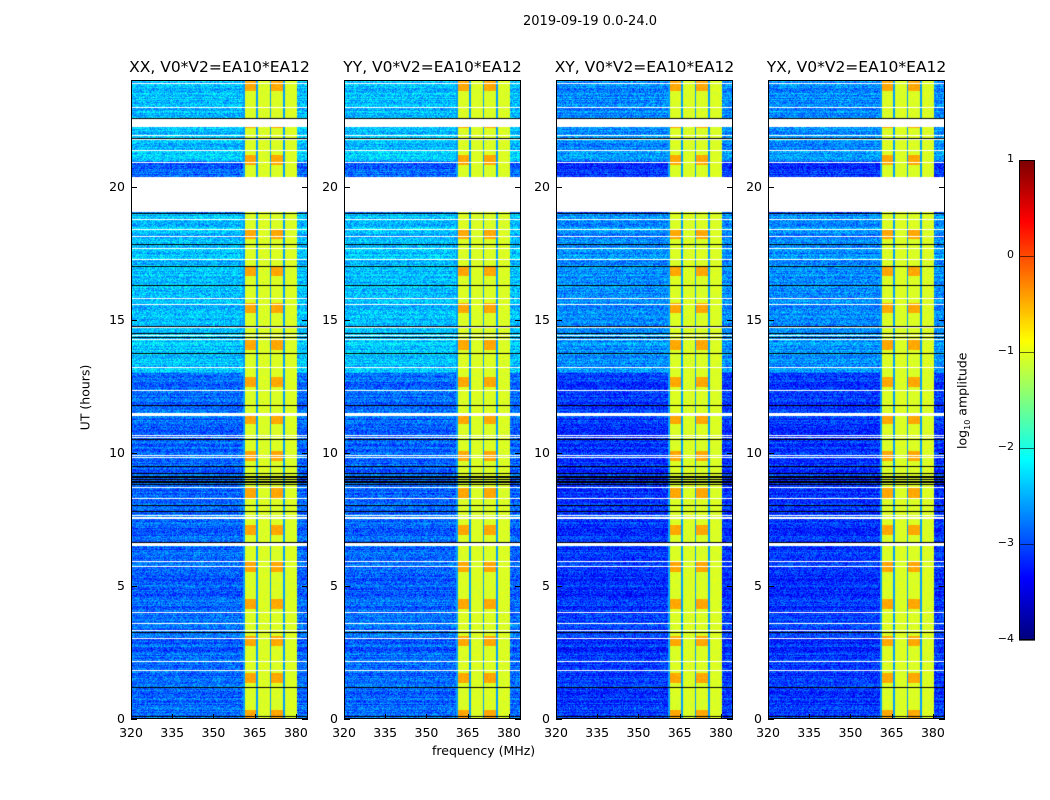  Describe the element at coordinates (1005, 446) in the screenshot. I see `colorbar-tick-label: −2` at that location.